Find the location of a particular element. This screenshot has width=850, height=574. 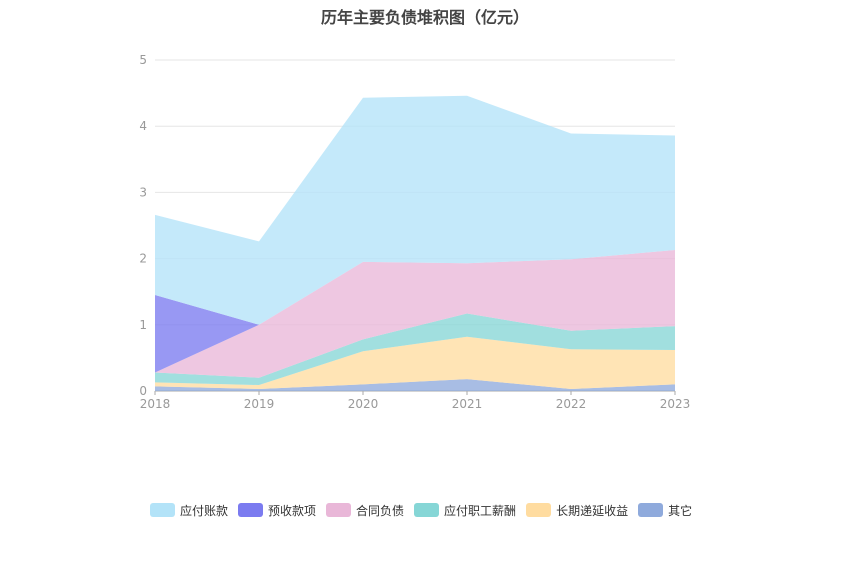

legend-label: 应付账款 is located at coordinates (204, 510).